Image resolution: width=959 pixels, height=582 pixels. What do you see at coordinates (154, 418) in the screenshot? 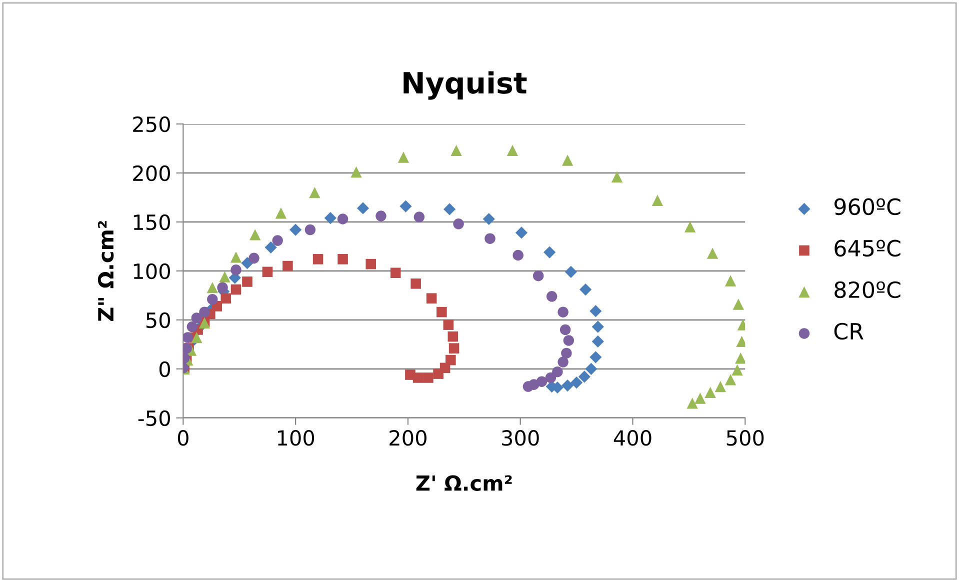
I see `y-tick-label: -50` at bounding box center [154, 418].